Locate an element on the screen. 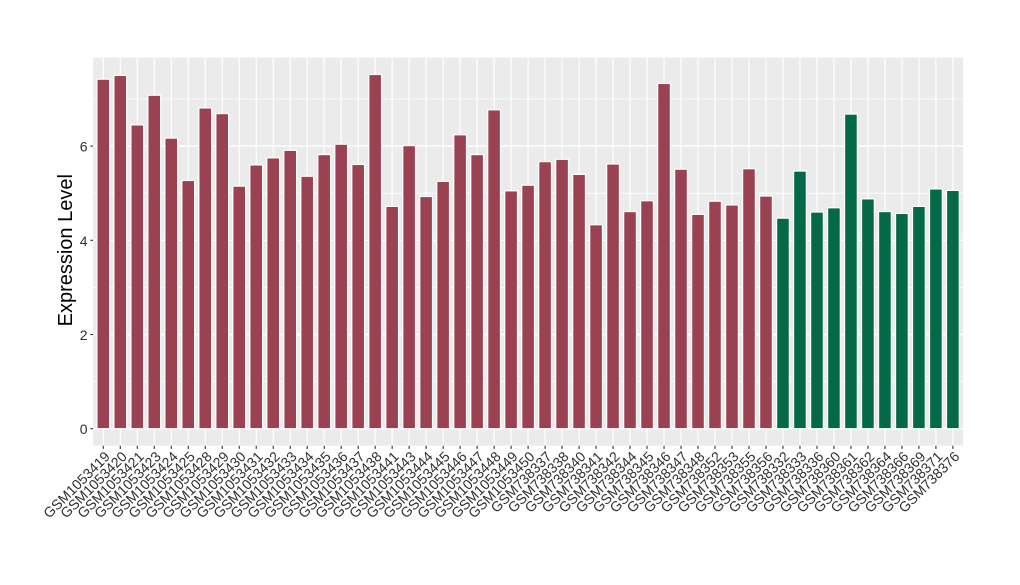 Image resolution: width=1020 pixels, height=585 pixels. svg-text: 6 is located at coordinates (84, 147).